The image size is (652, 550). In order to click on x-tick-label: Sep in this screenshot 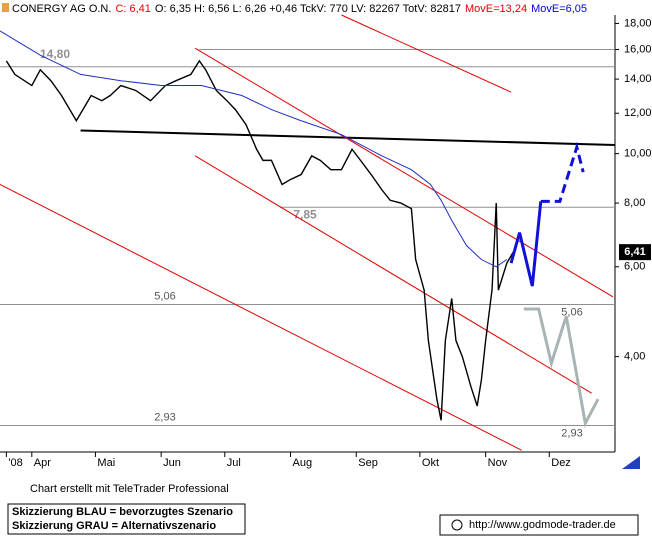, I will do `click(368, 463)`.